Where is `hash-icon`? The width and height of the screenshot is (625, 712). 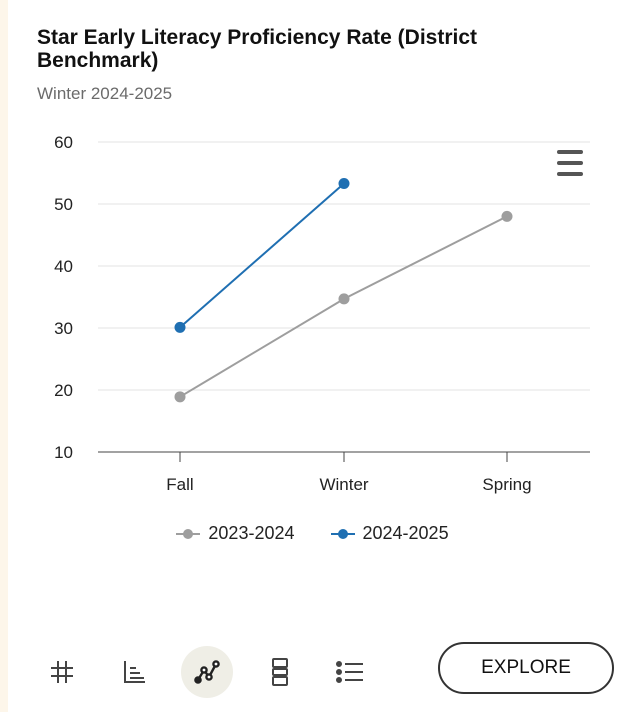 hash-icon is located at coordinates (62, 672).